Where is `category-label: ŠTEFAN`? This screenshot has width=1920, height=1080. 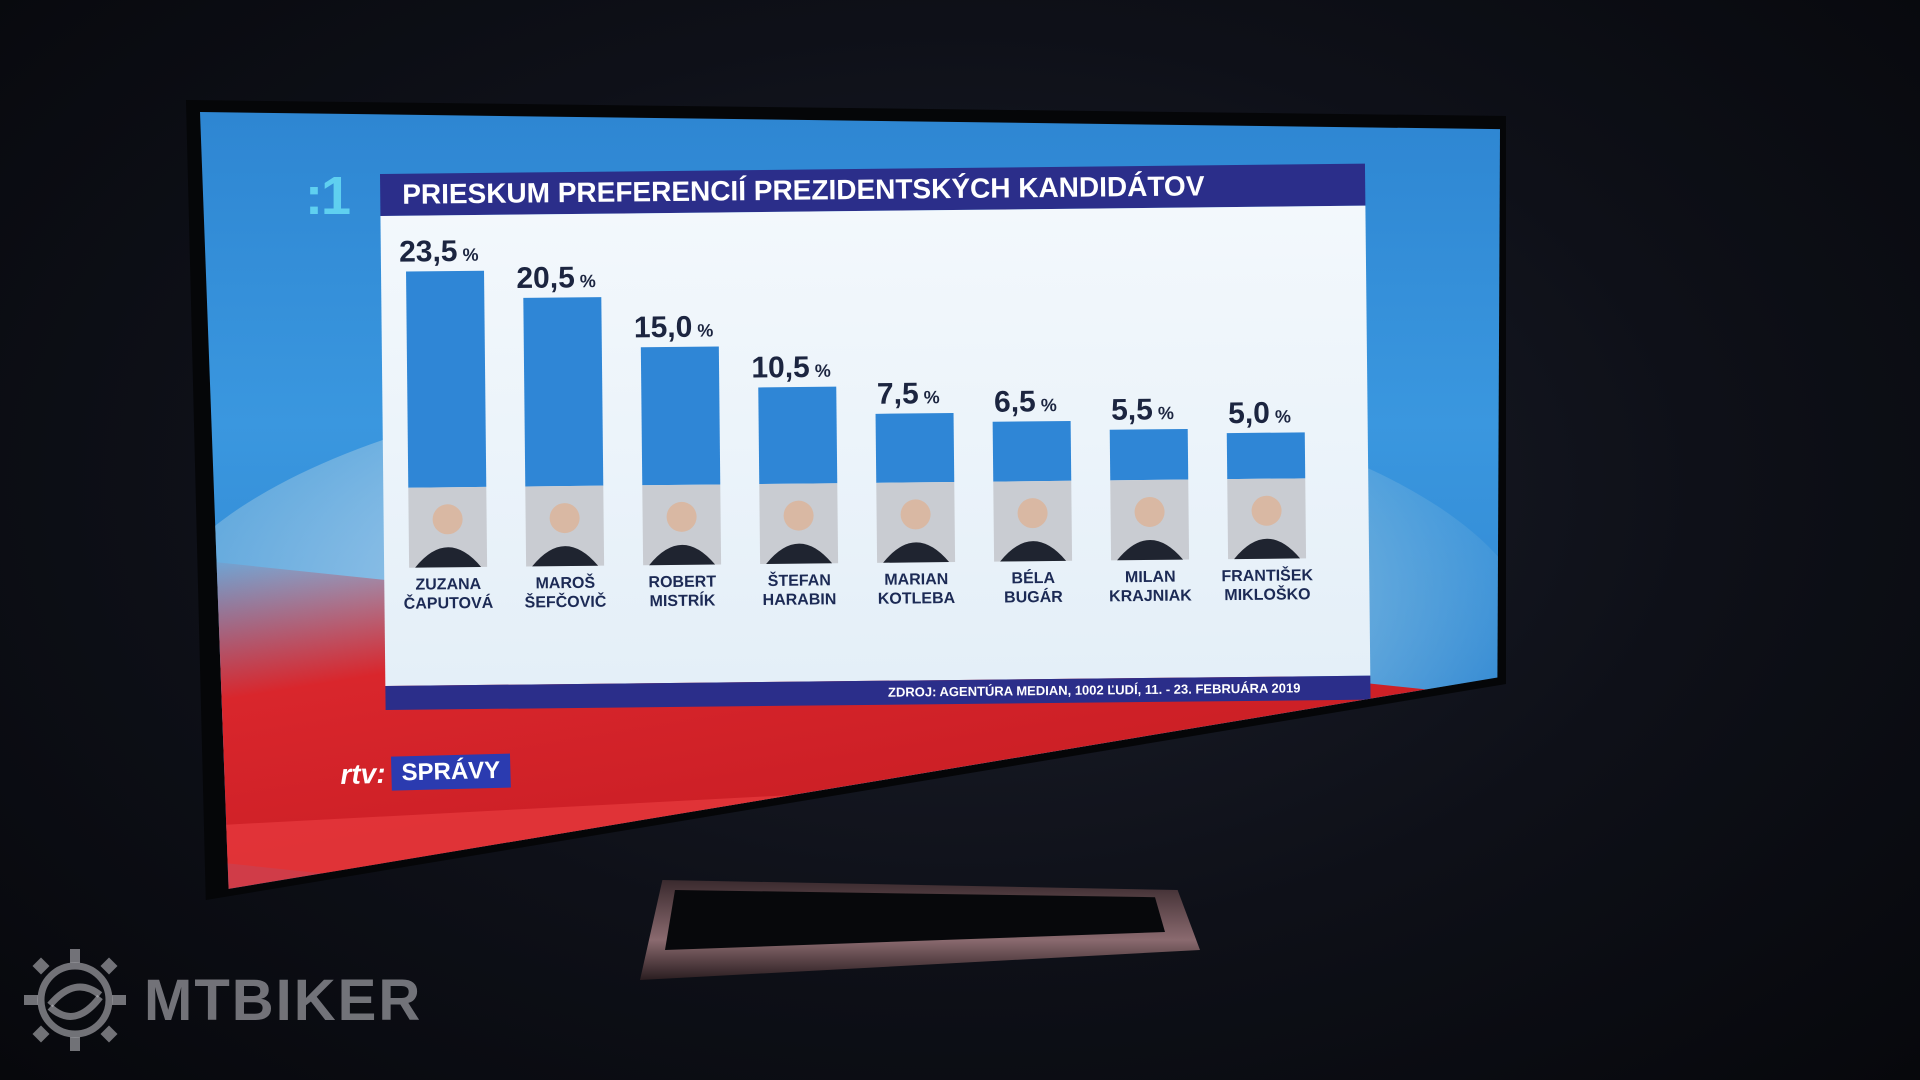
category-label: ŠTEFAN is located at coordinates (799, 580).